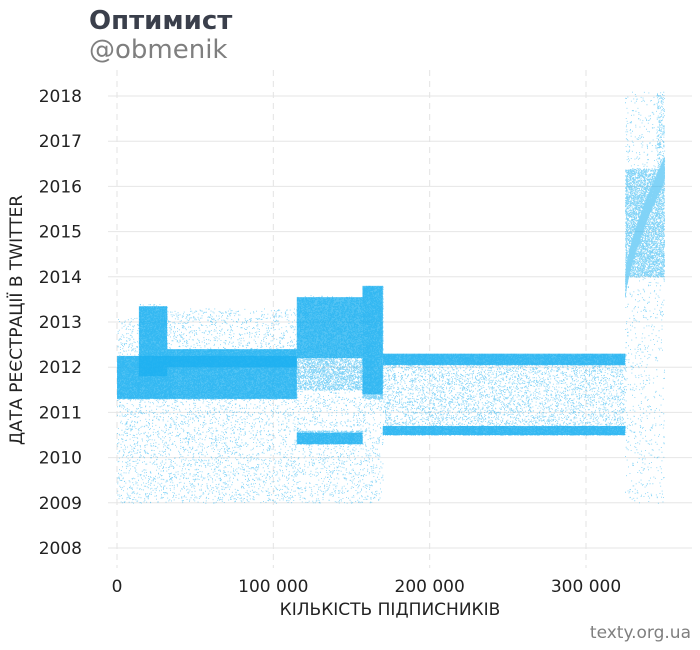  What do you see at coordinates (60, 187) in the screenshot?
I see `y-tick-label: 2016` at bounding box center [60, 187].